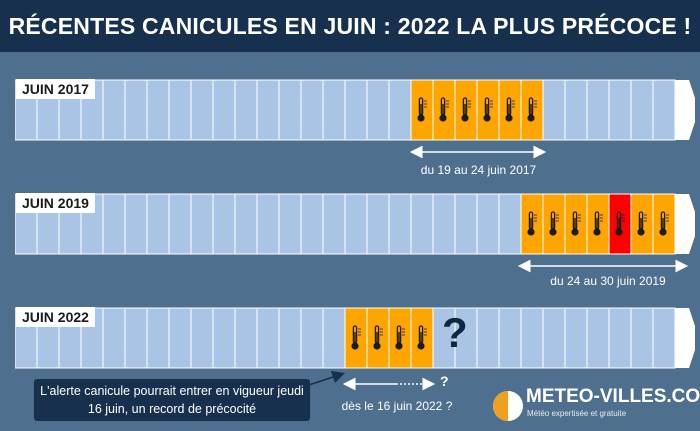  What do you see at coordinates (508, 406) in the screenshot?
I see `logo-icon` at bounding box center [508, 406].